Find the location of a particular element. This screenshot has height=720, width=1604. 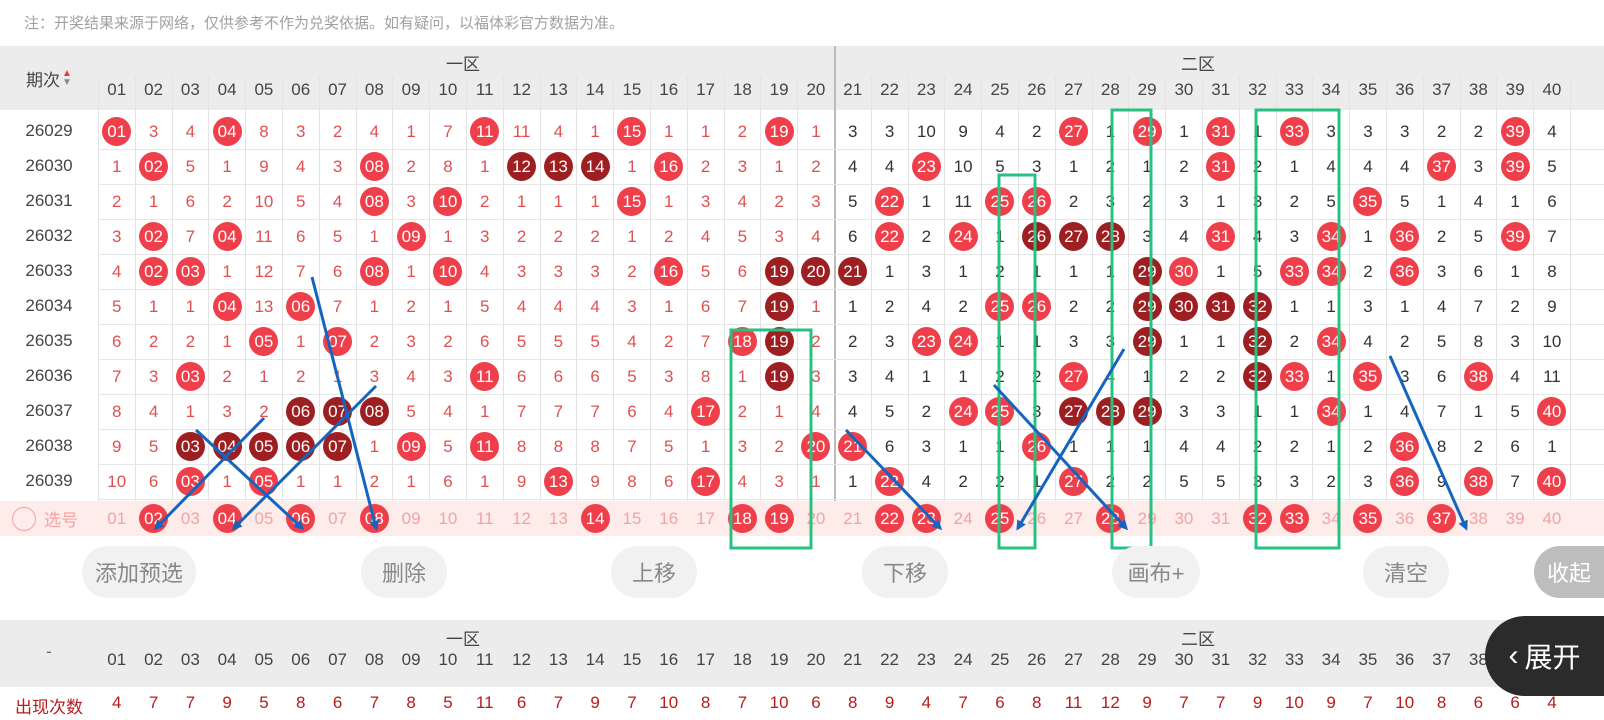

select-cell: 22 is located at coordinates (890, 518).